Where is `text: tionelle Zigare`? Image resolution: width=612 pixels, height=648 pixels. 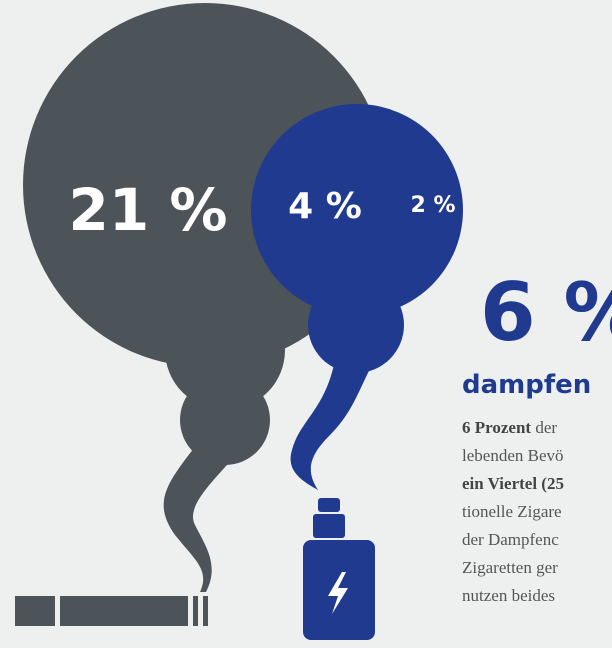
text: tionelle Zigare is located at coordinates (512, 511).